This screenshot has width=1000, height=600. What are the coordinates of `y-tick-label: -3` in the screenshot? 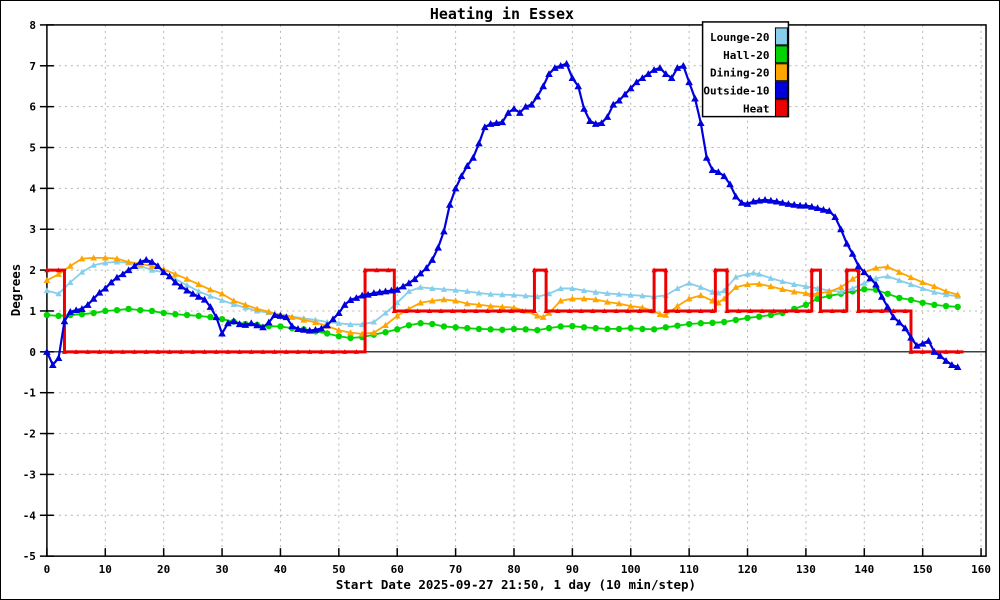 It's located at (29, 474).